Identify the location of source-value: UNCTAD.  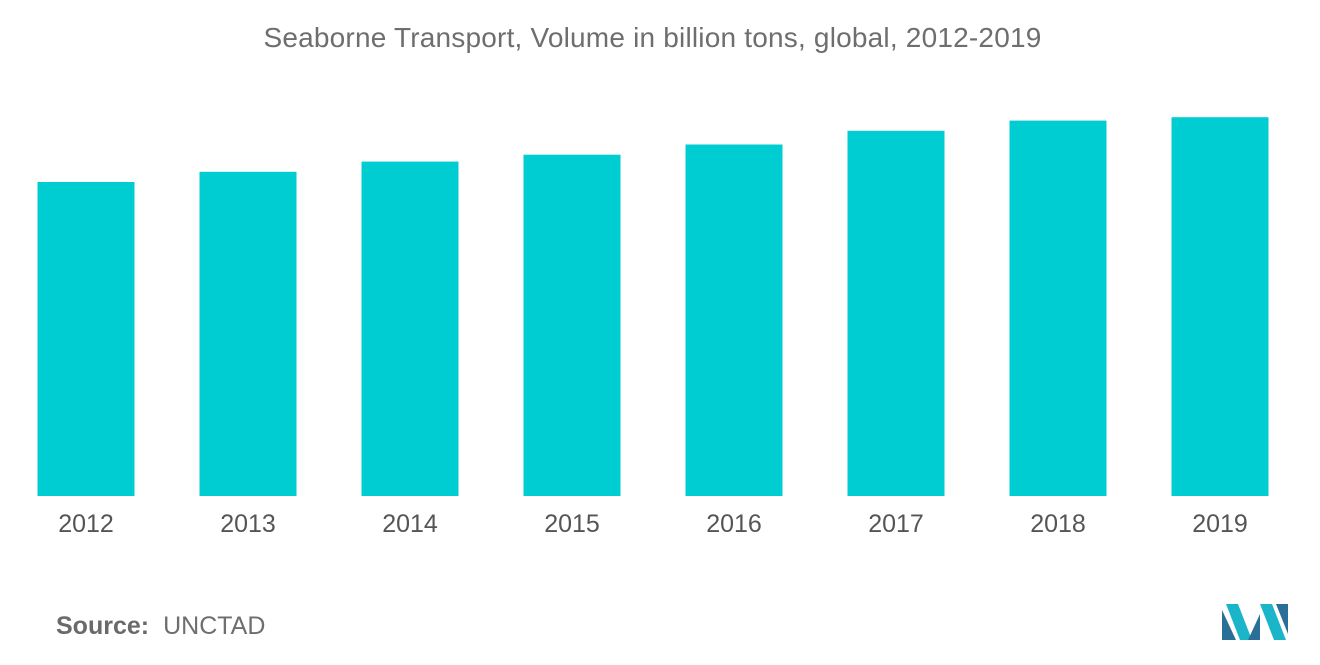
(214, 626).